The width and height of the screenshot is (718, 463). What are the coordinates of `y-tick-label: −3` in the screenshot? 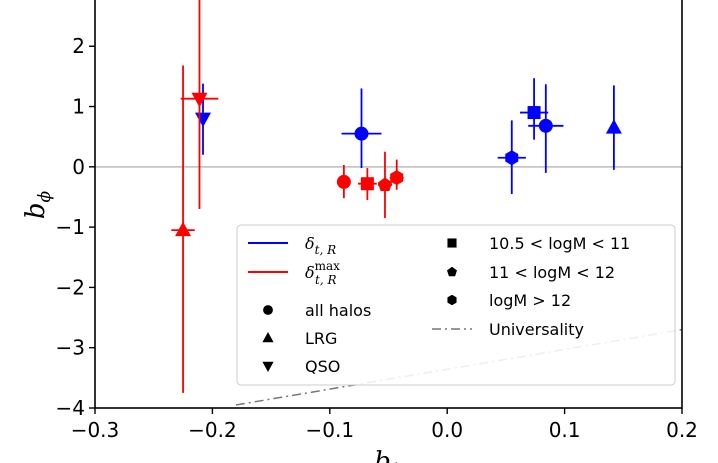 It's located at (70, 348).